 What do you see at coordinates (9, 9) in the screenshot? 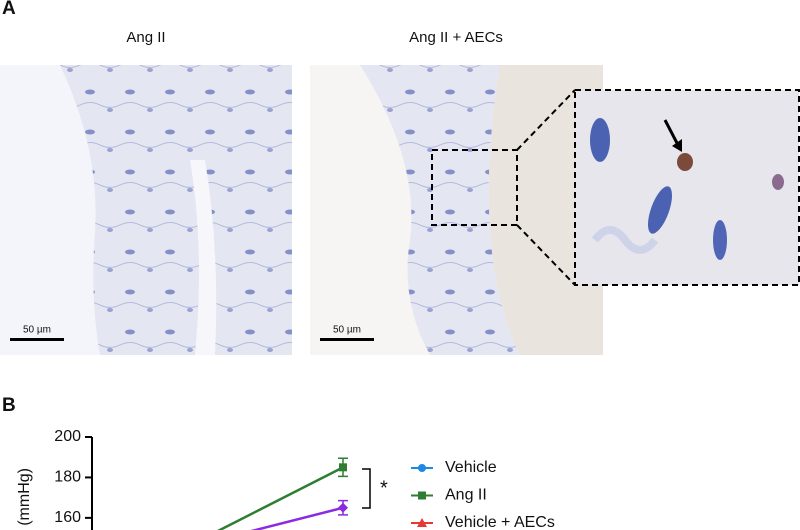
I see `panel-label: A` at bounding box center [9, 9].